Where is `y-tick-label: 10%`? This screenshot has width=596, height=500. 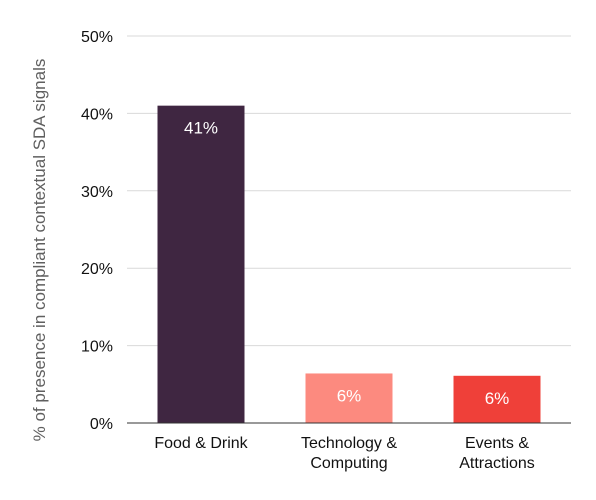 y-tick-label: 10% is located at coordinates (97, 347).